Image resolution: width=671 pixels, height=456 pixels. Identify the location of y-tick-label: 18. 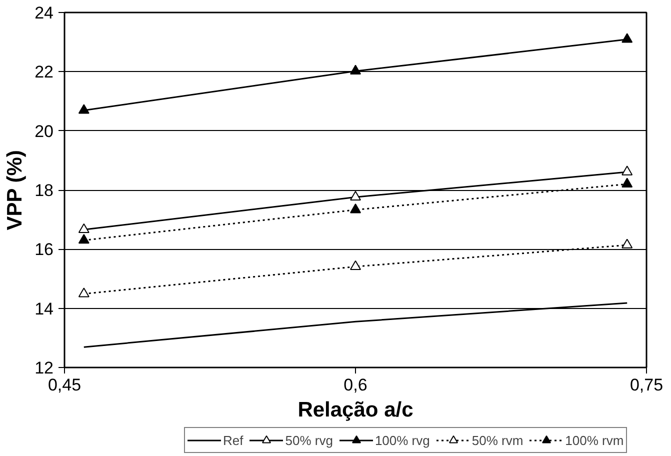
(44, 190).